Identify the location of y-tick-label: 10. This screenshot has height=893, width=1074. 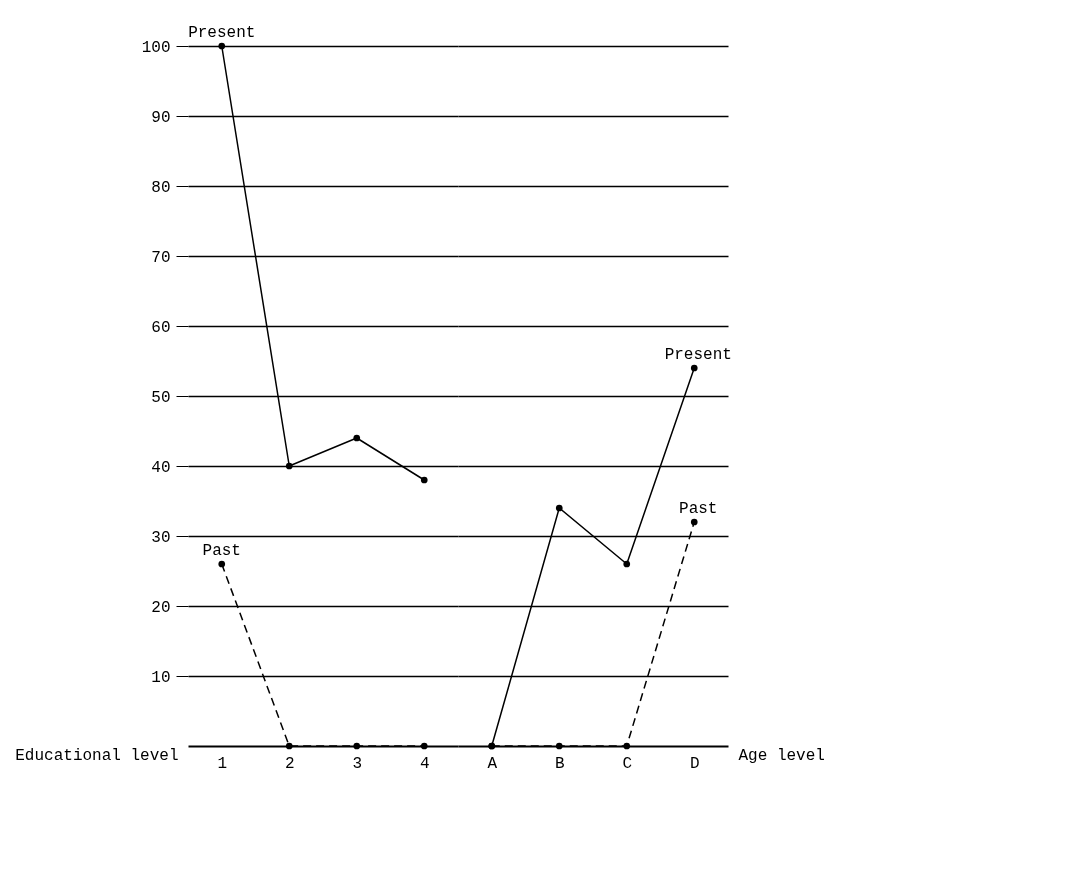
(161, 677).